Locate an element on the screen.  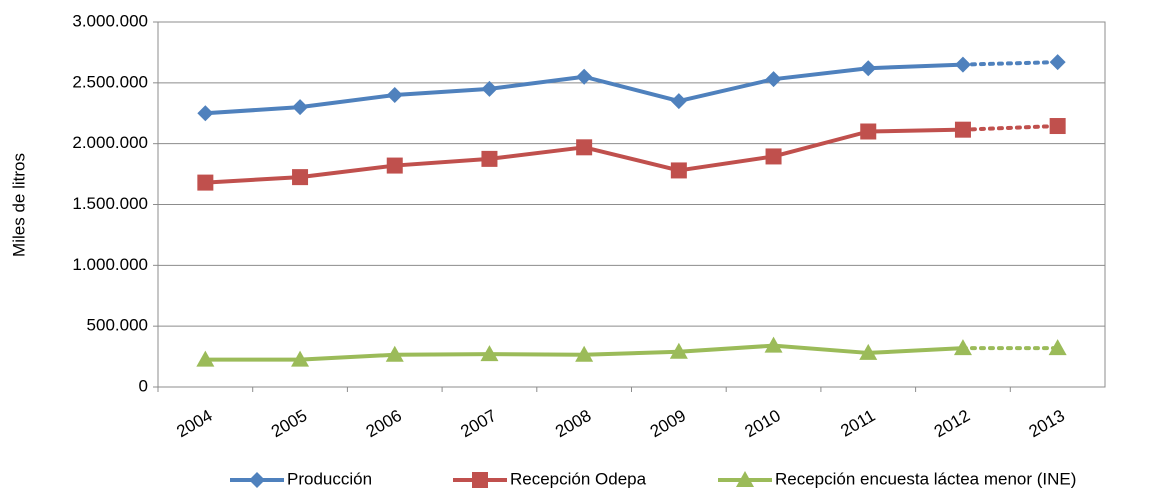
y-tick-label: 3.000.000 is located at coordinates (110, 20).